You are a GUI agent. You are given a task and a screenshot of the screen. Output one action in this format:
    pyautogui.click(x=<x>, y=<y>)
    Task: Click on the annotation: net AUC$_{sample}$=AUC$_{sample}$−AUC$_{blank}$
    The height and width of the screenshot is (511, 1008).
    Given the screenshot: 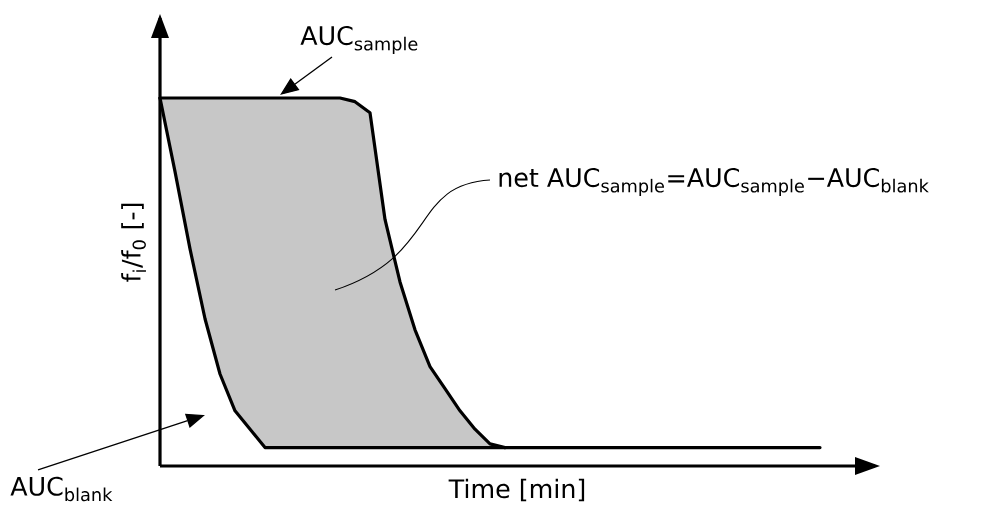 What is the action you would take?
    pyautogui.click(x=714, y=181)
    